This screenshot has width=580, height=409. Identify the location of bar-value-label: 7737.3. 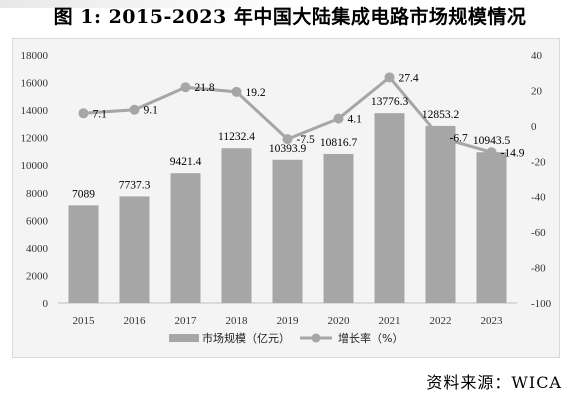
(135, 185).